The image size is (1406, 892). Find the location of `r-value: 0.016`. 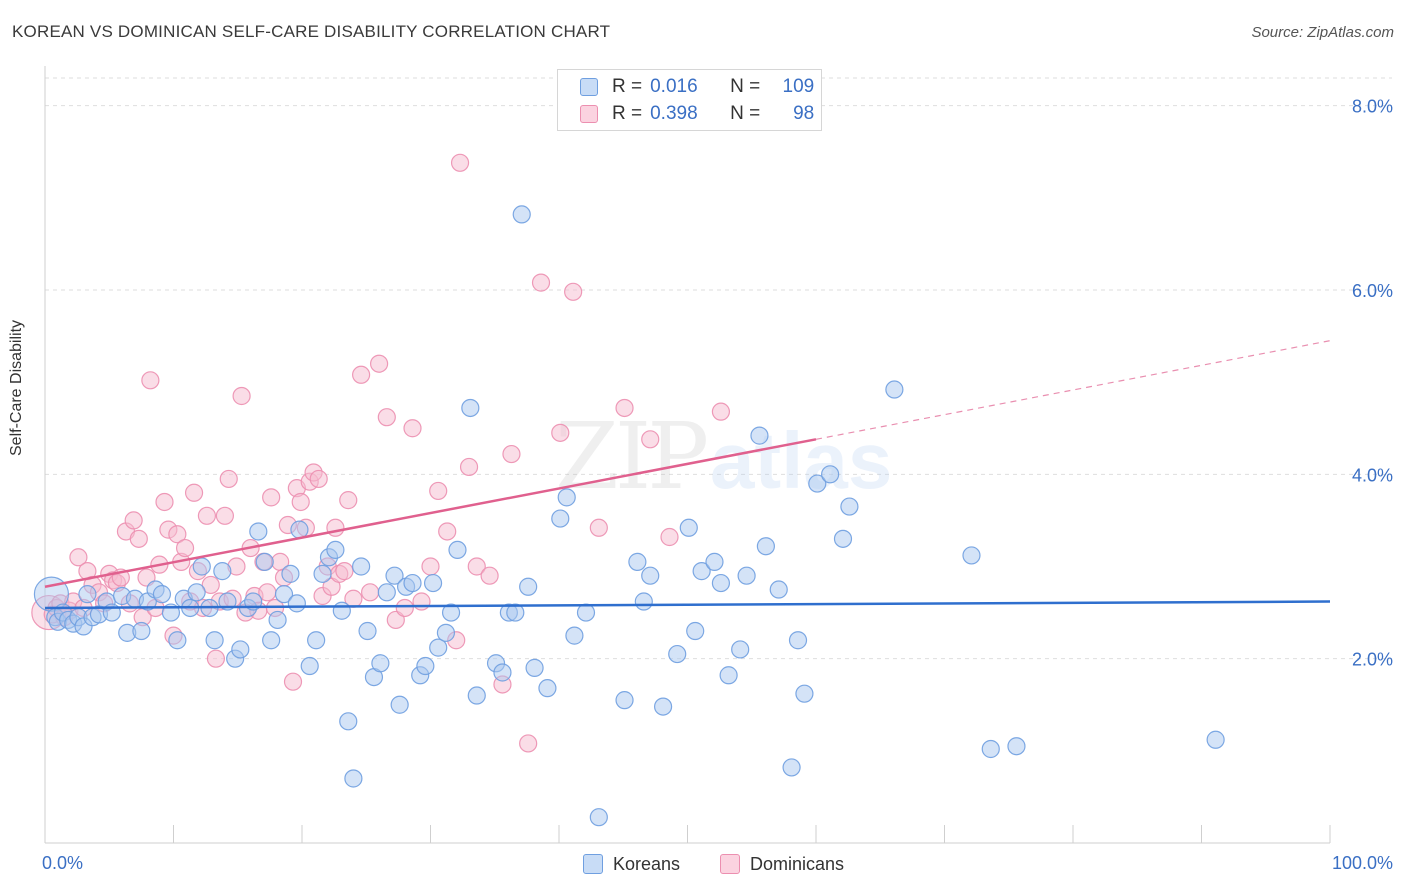

r-value: 0.016 is located at coordinates (674, 86).